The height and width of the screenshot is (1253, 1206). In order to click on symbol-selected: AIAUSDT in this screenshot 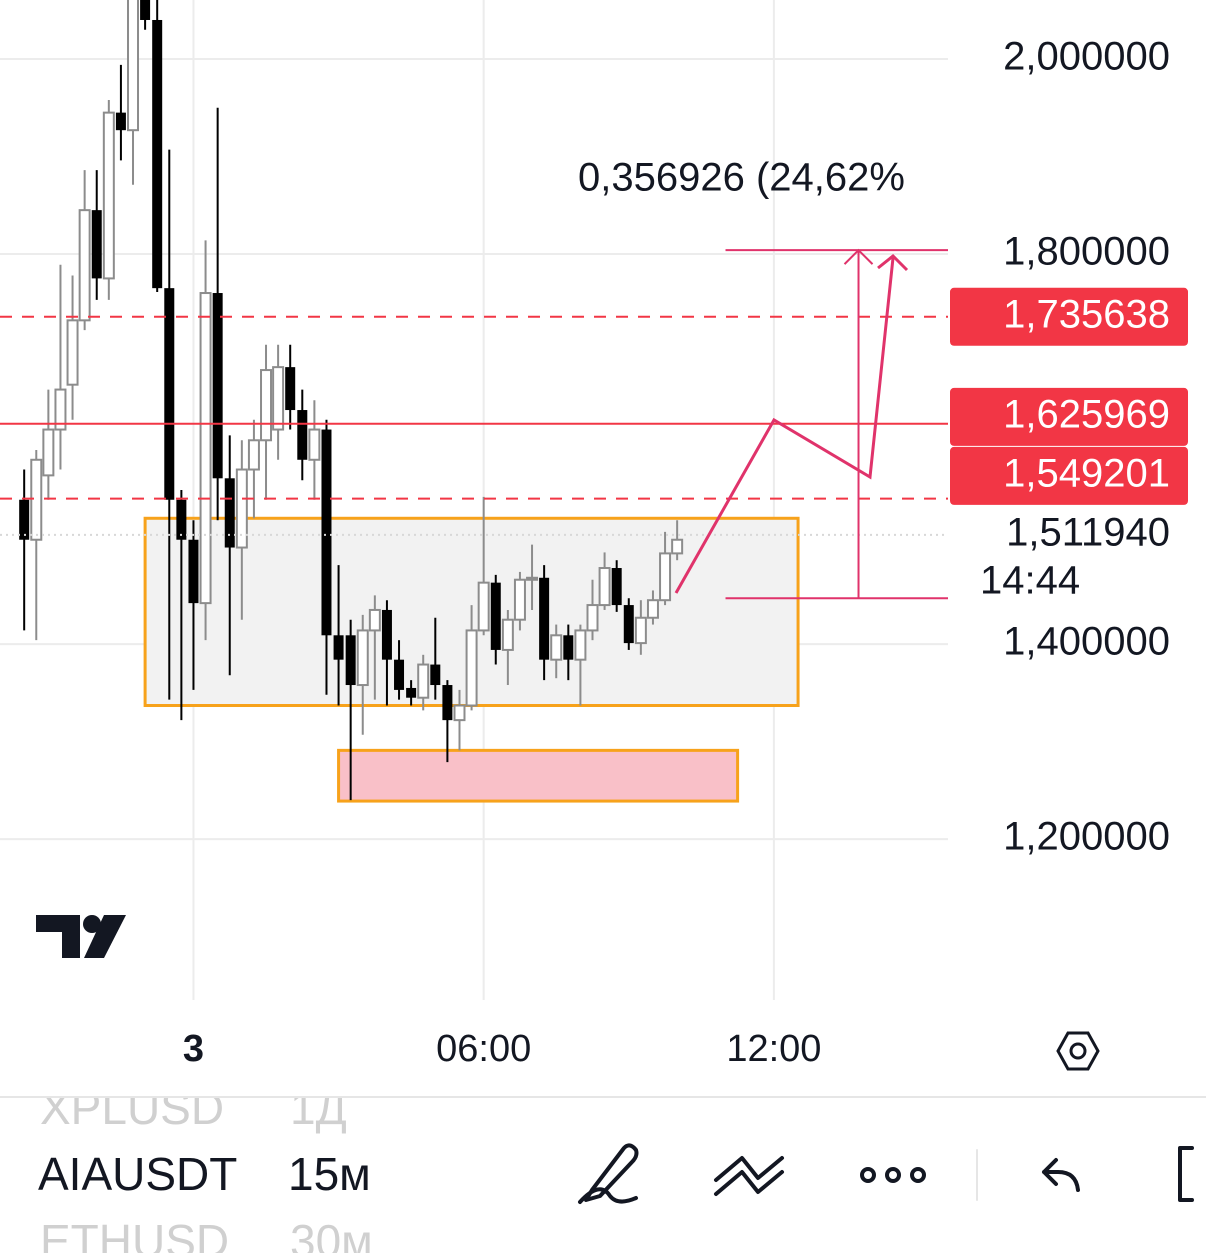, I will do `click(137, 1174)`.